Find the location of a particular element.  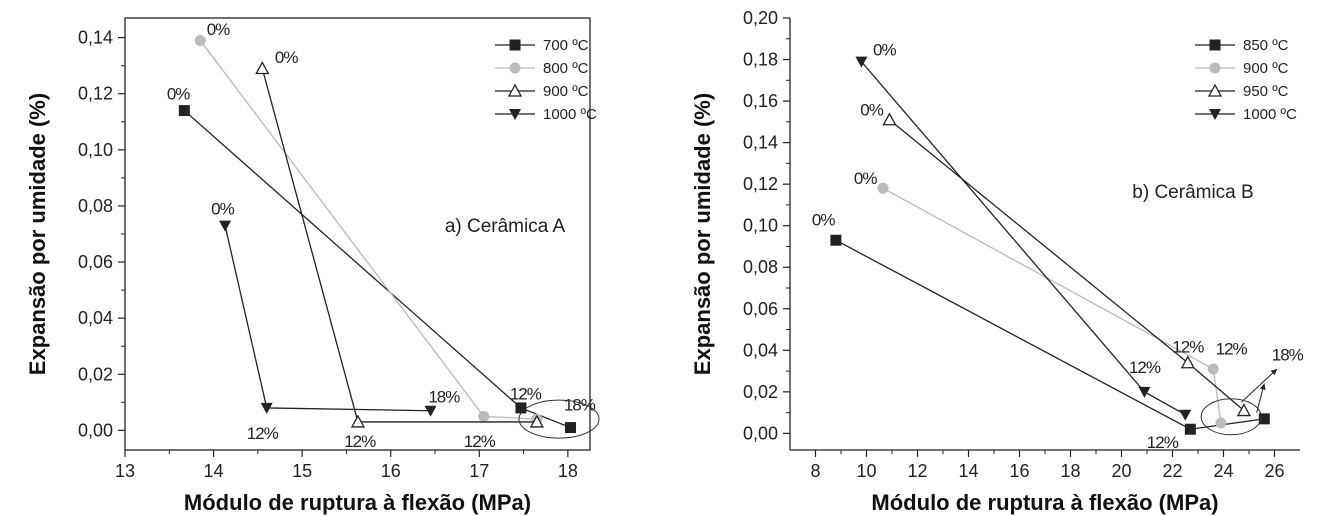

y-tick-label: 0,06 is located at coordinates (95, 262).